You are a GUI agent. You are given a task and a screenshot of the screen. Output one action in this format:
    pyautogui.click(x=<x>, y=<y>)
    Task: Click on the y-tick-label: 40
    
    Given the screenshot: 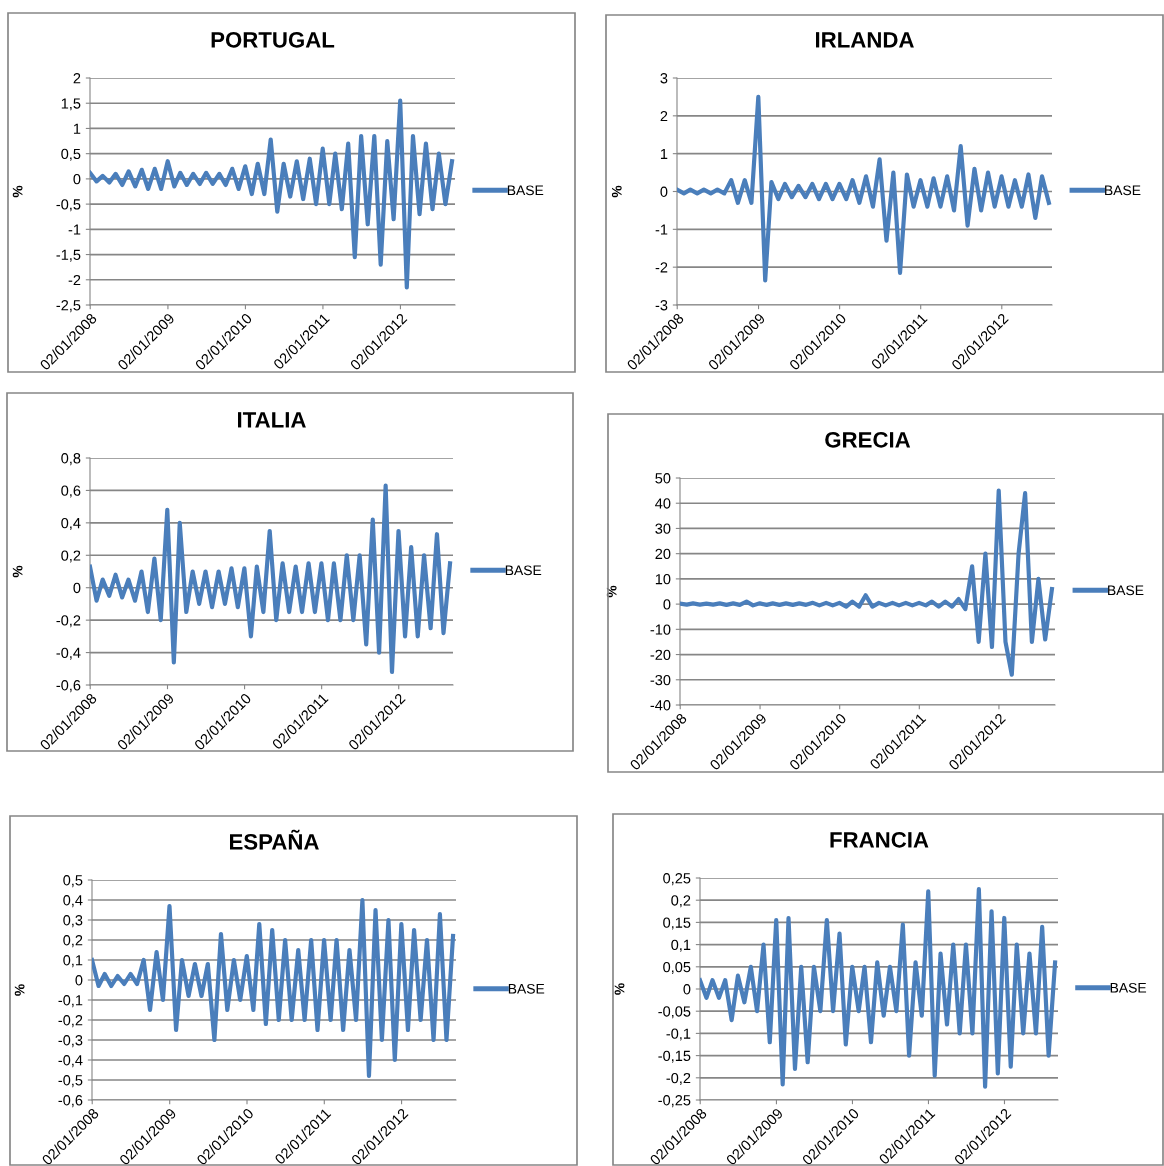 What is the action you would take?
    pyautogui.click(x=663, y=503)
    